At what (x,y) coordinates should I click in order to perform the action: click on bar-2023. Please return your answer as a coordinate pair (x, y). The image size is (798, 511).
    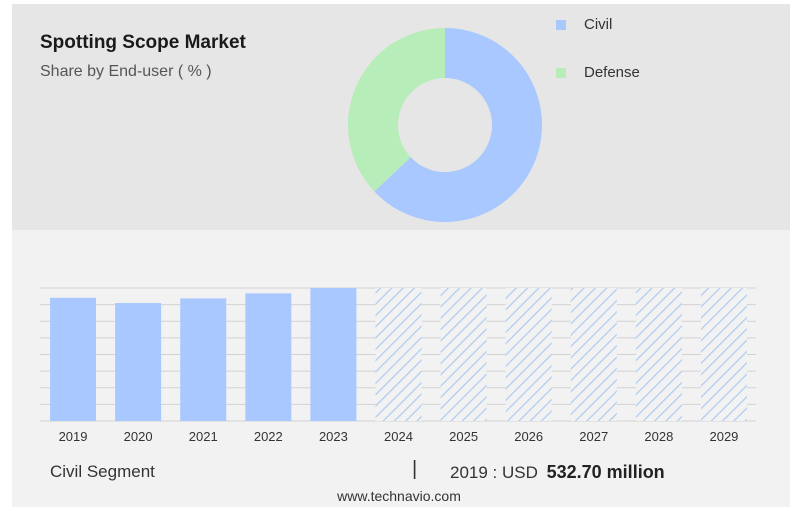
    Looking at the image, I should click on (333, 354).